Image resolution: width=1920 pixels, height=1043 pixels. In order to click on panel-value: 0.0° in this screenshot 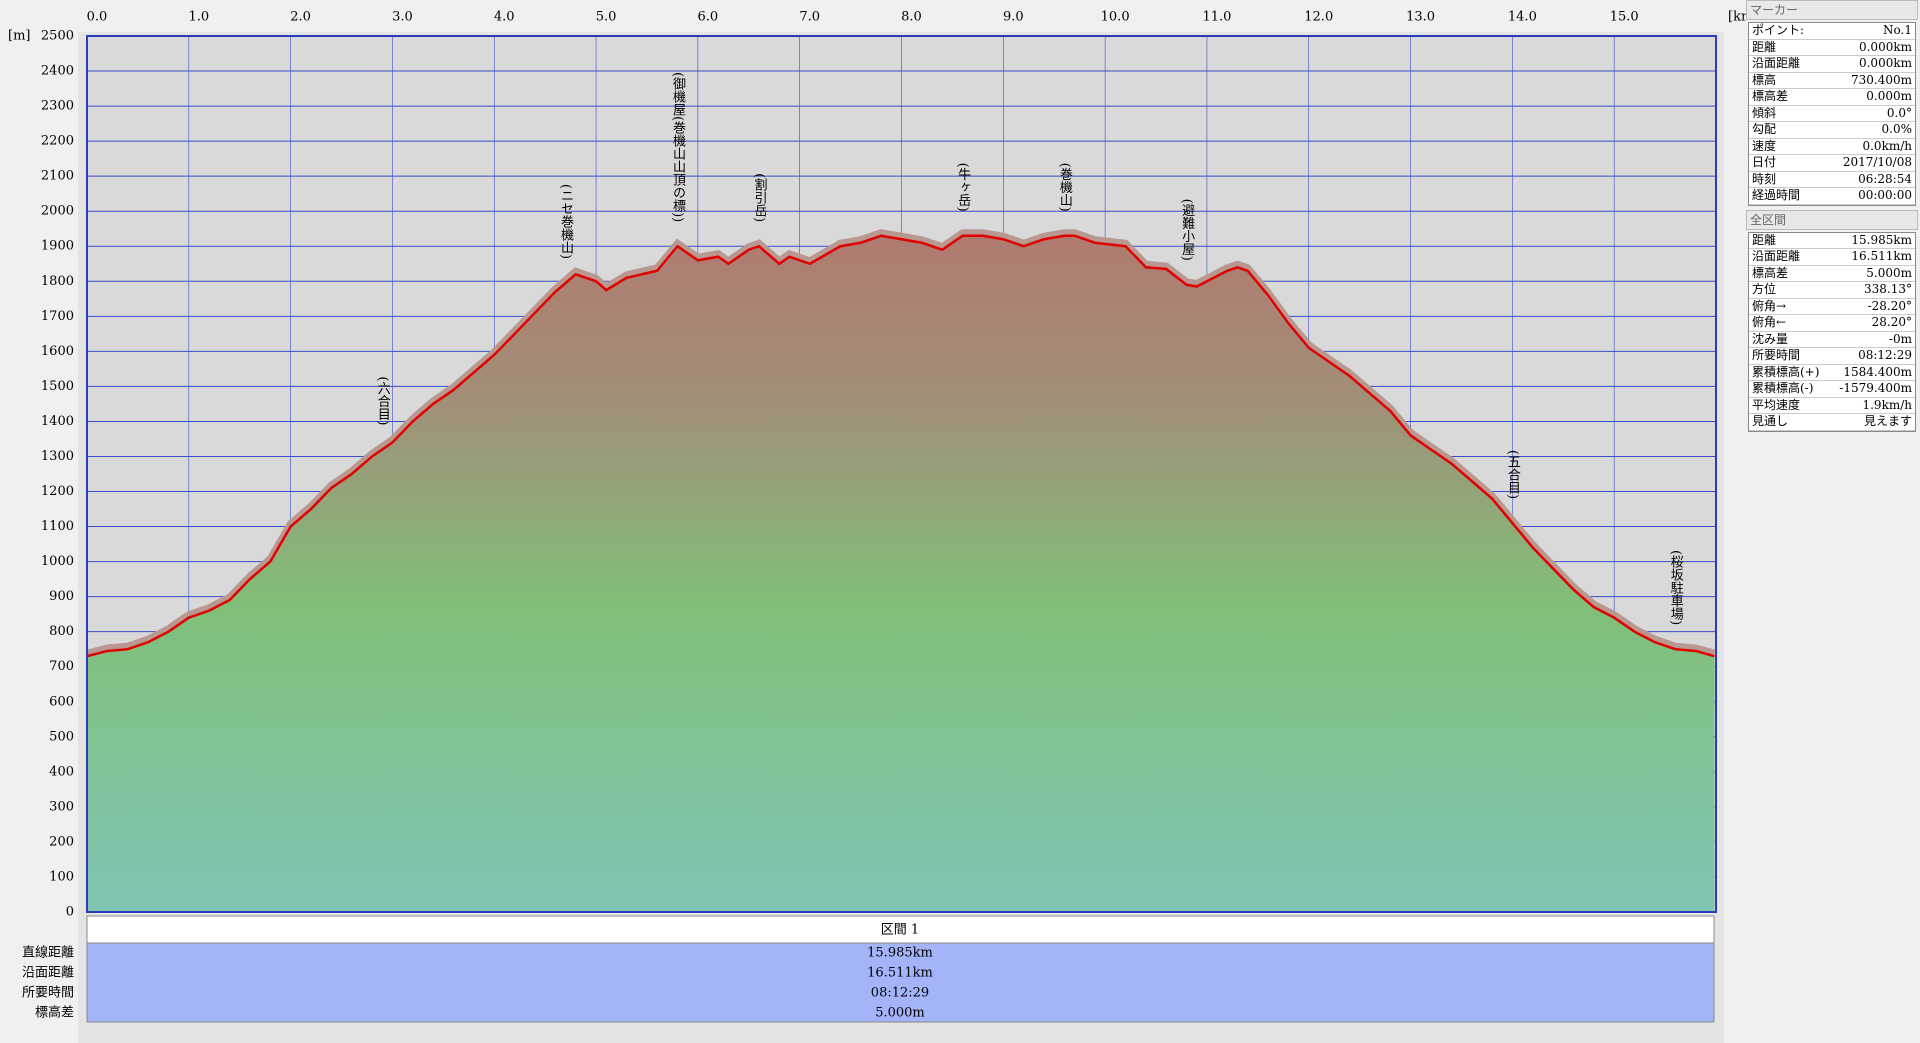, I will do `click(1899, 112)`.